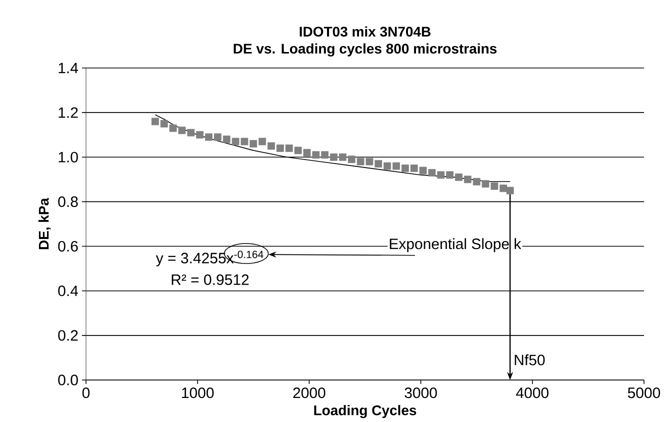 Image resolution: width=669 pixels, height=422 pixels. Describe the element at coordinates (68, 335) in the screenshot. I see `y-tick-label: 0.2` at that location.